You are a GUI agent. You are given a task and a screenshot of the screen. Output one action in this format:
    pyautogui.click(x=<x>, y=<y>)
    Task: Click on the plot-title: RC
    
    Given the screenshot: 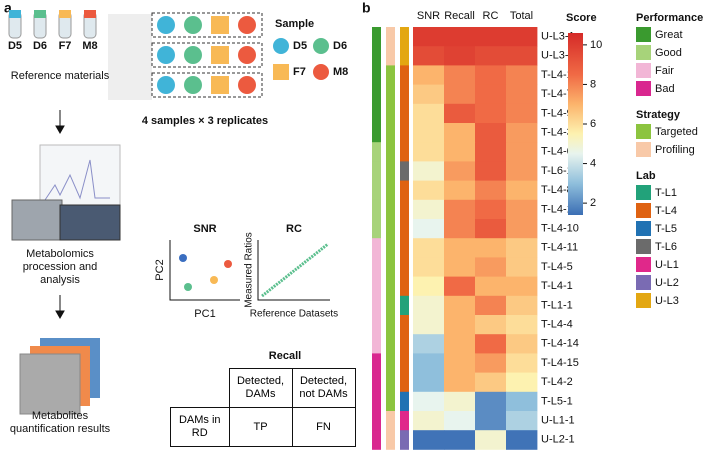 What is the action you would take?
    pyautogui.click(x=294, y=229)
    